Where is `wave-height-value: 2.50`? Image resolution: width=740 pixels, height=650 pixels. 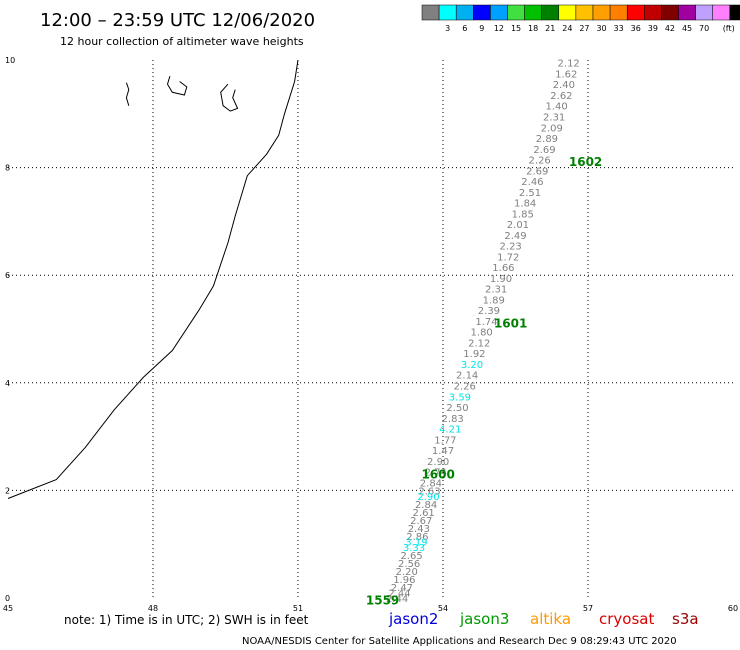
wave-height-value: 2.50 is located at coordinates (457, 408).